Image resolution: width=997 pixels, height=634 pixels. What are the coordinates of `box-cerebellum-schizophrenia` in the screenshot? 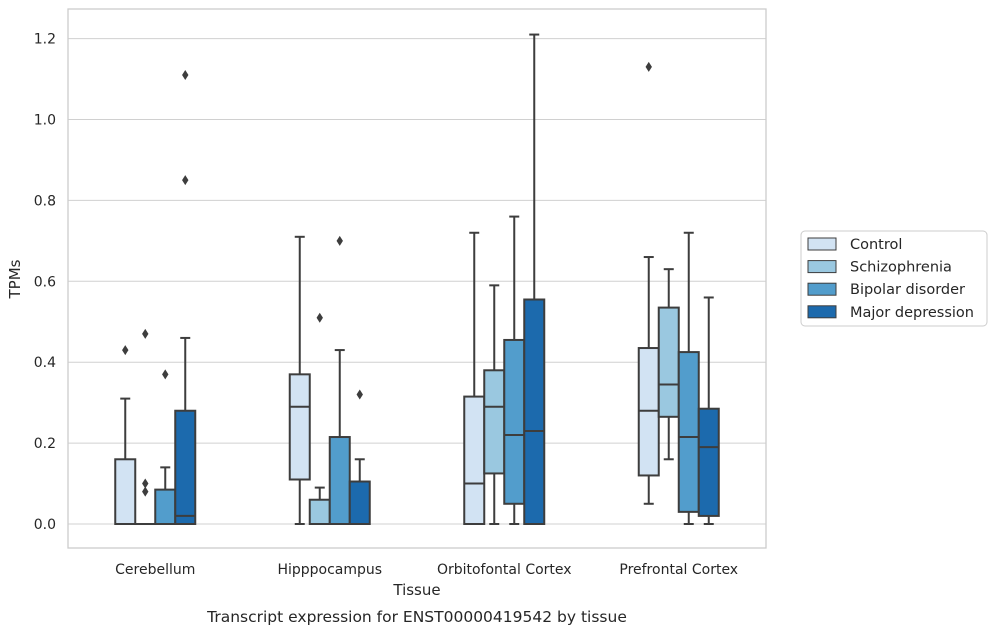 It's located at (145, 427).